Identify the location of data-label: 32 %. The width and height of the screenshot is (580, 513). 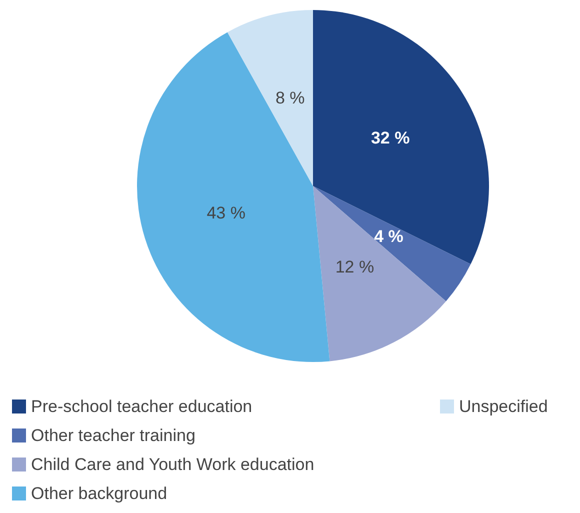
(390, 138).